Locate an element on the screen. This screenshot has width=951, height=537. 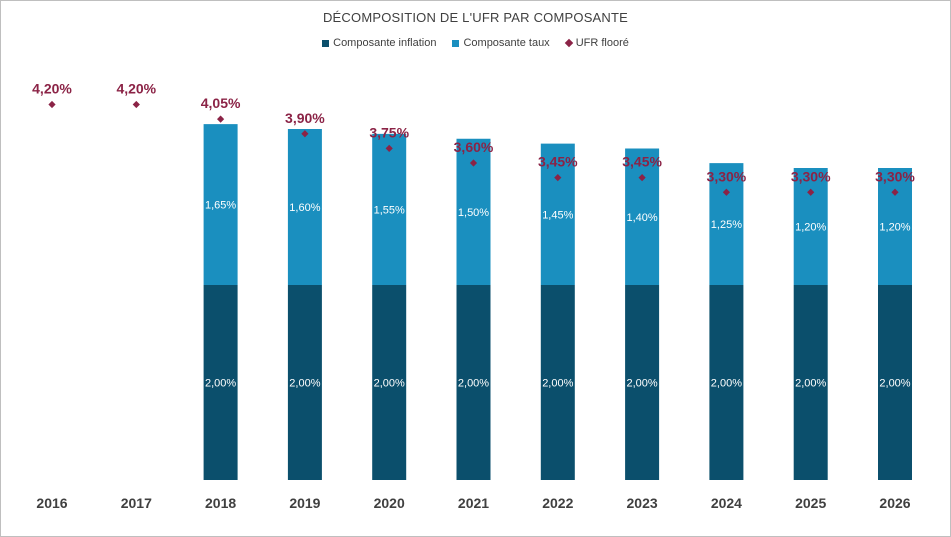
x-tick-2018: 2018 is located at coordinates (220, 503).